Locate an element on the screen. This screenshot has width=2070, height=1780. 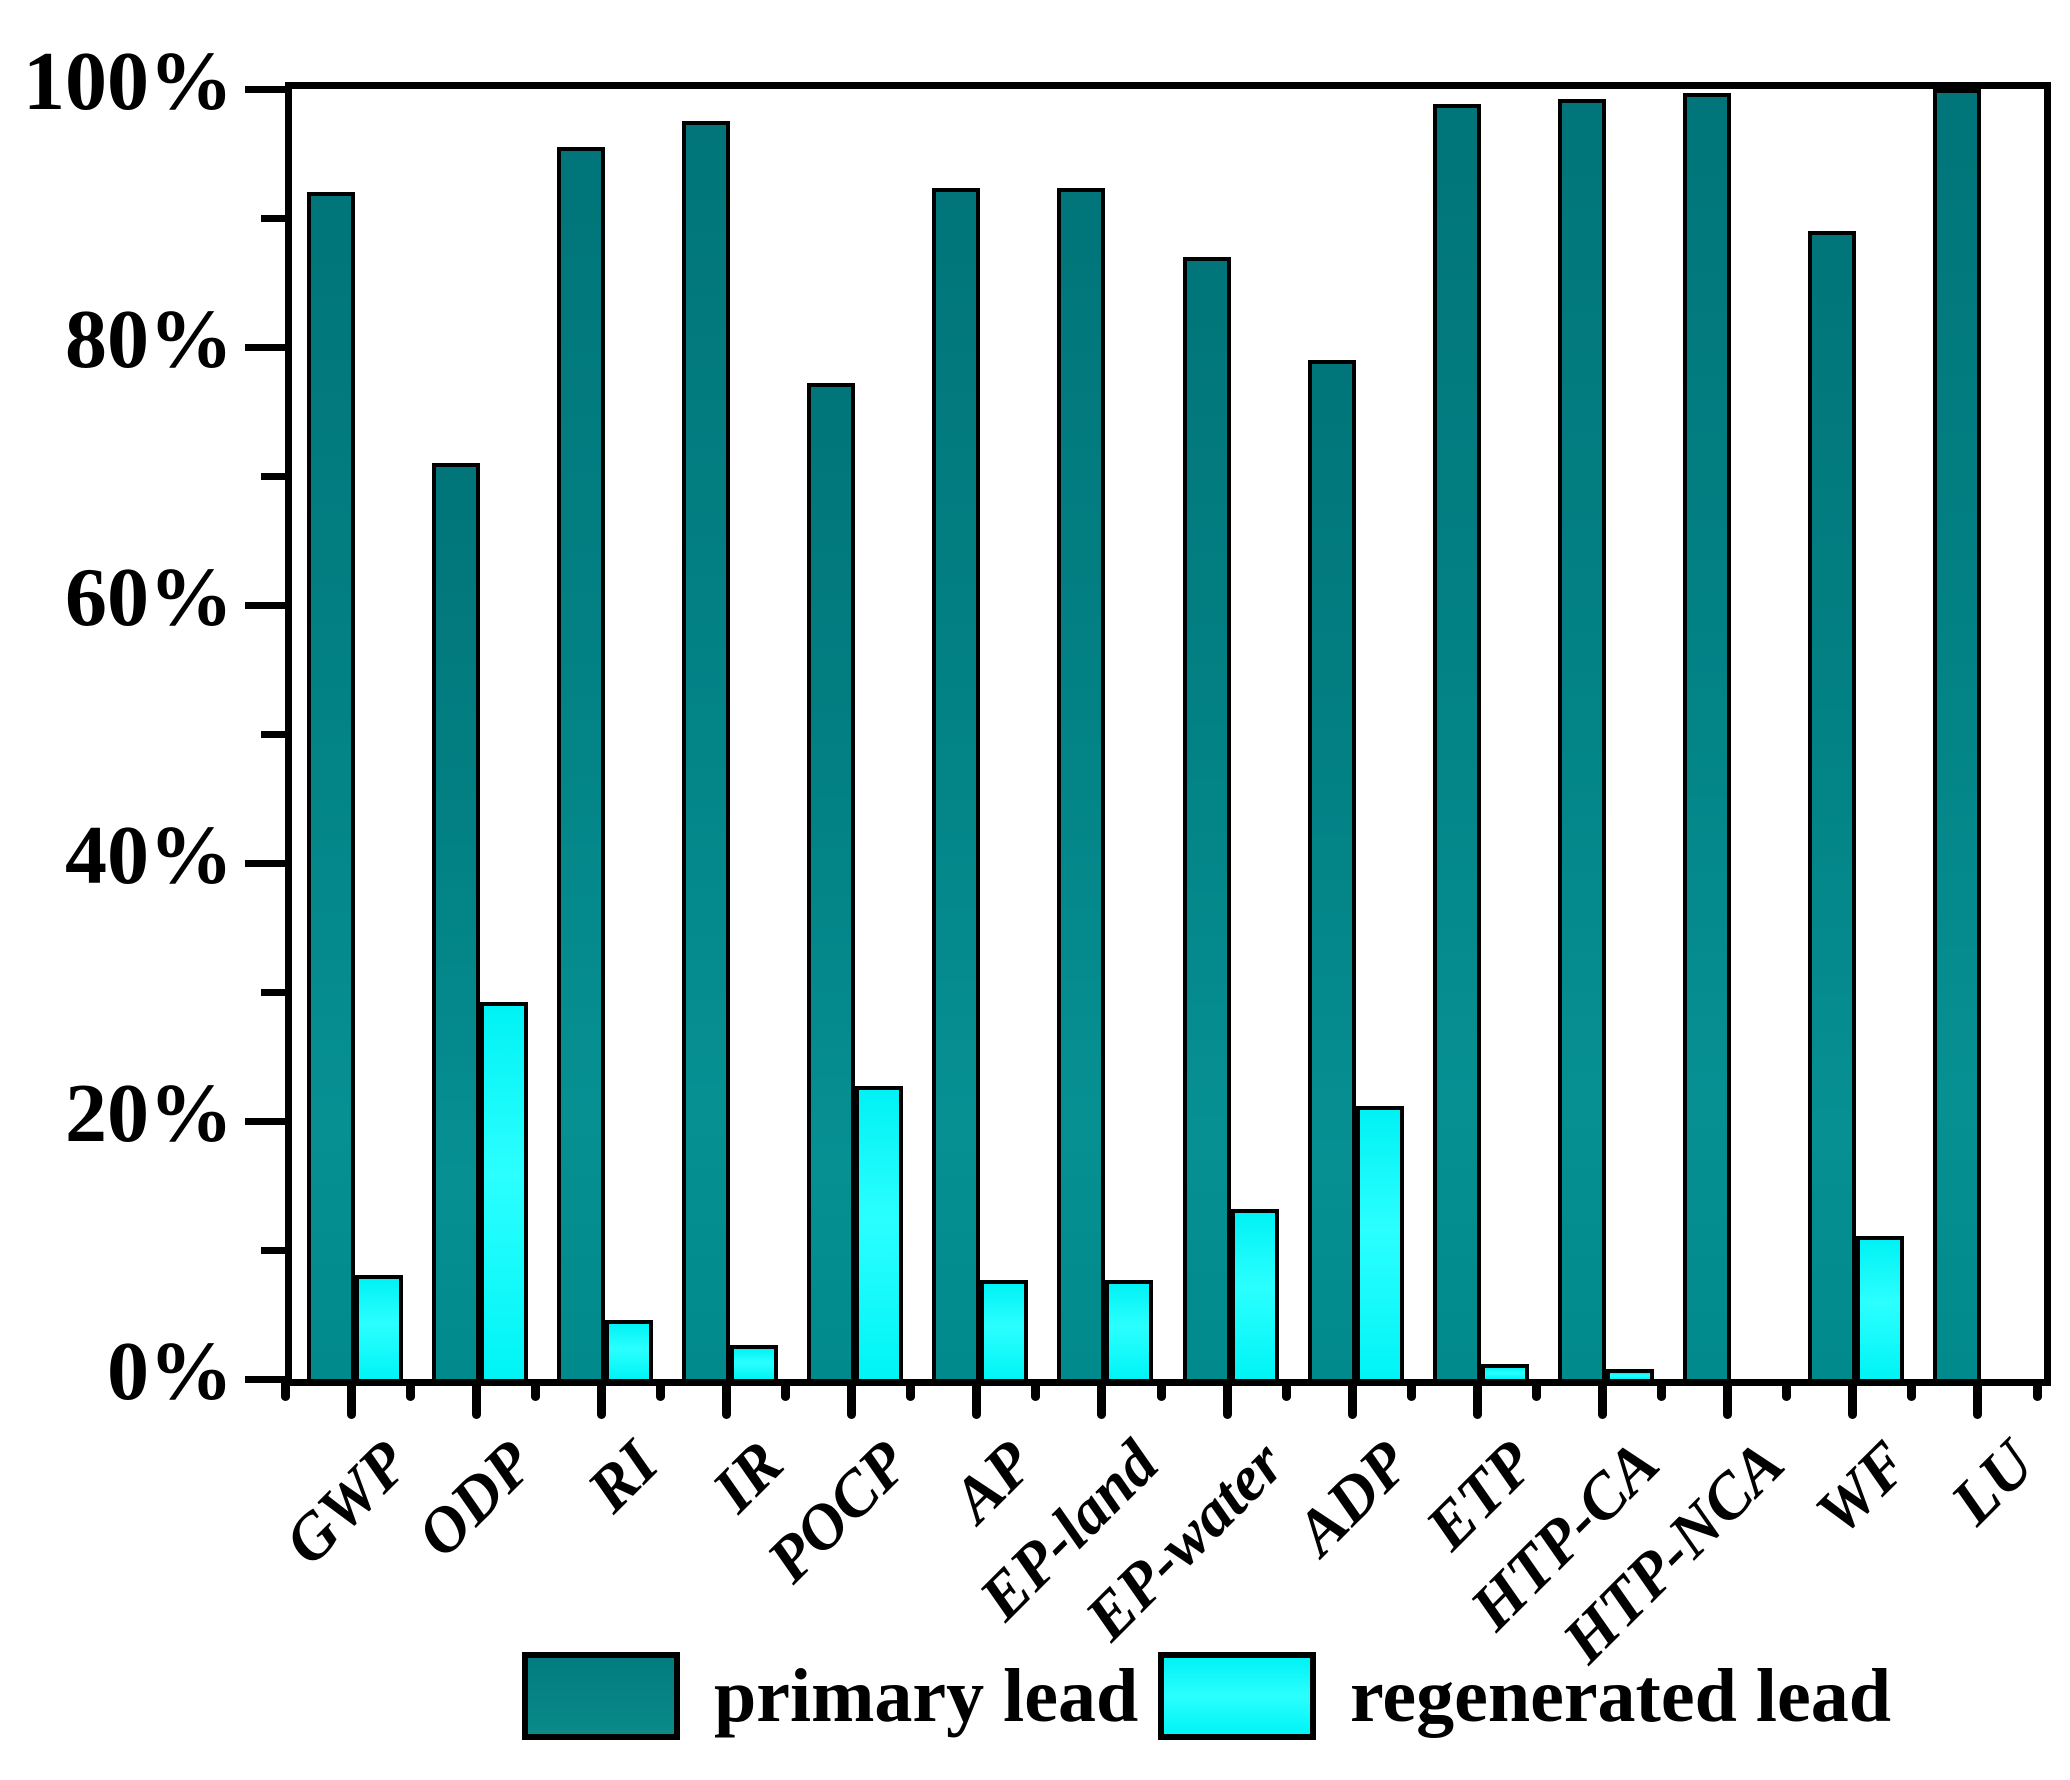
bar-primary-POCP is located at coordinates (831, 881).